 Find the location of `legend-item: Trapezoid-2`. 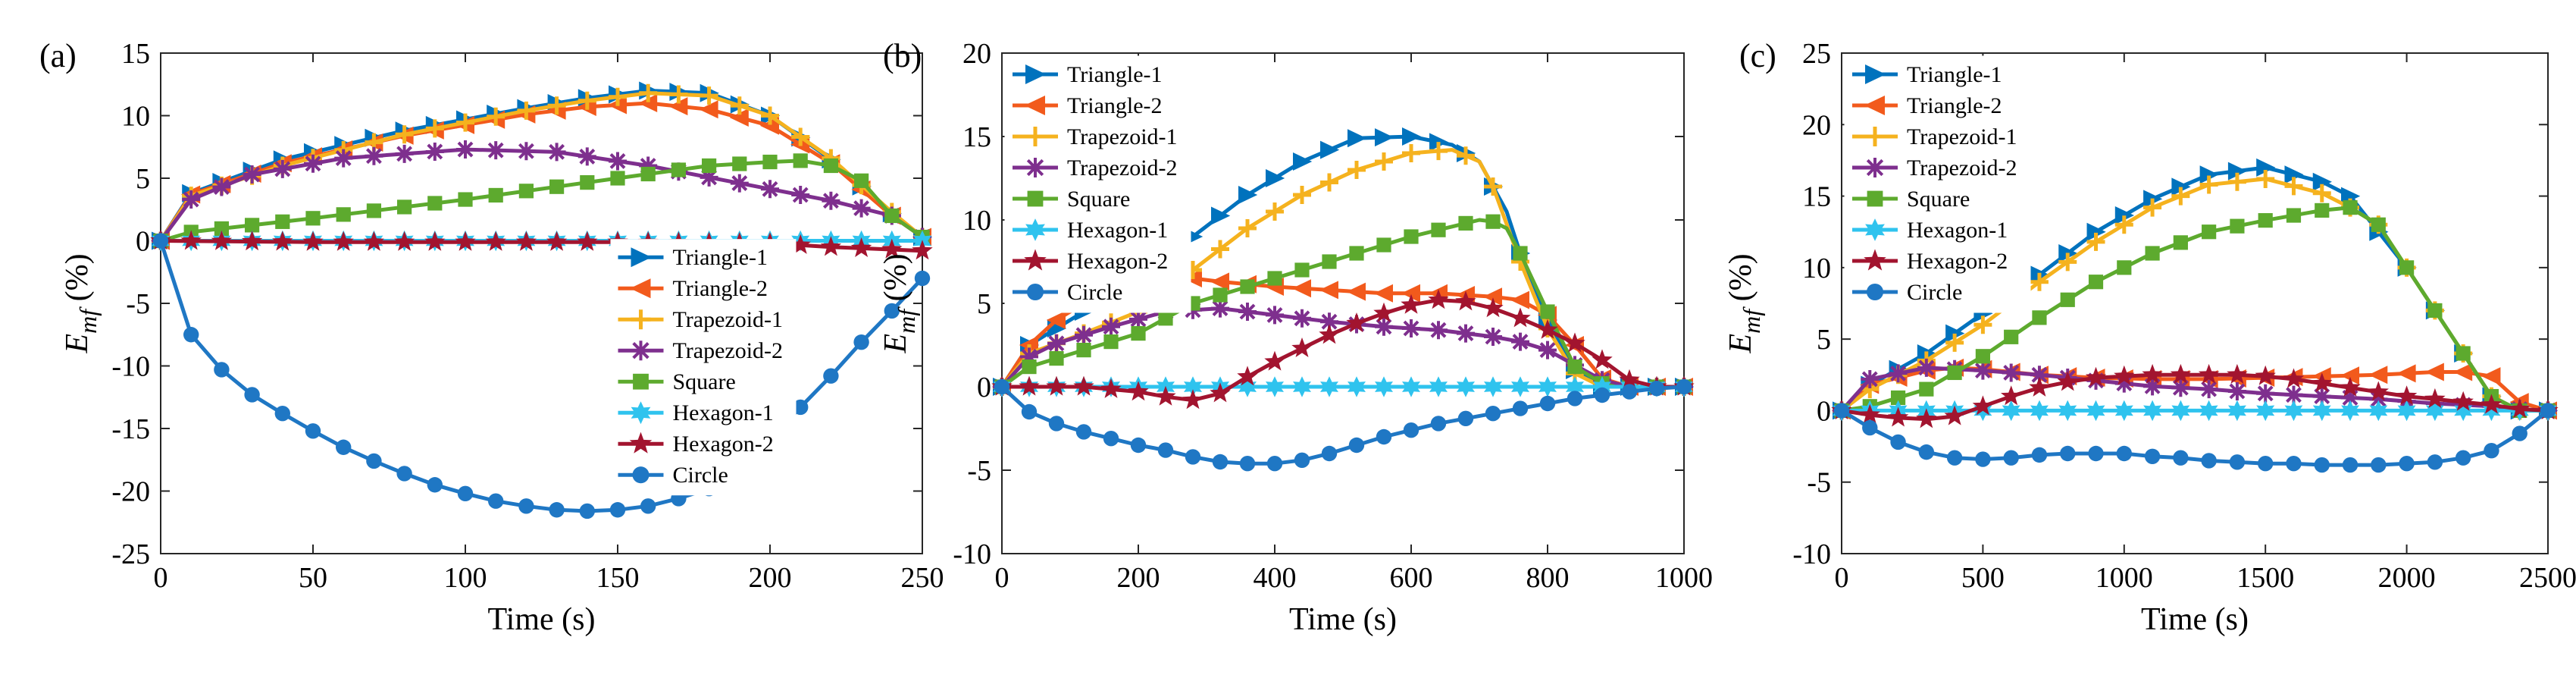

legend-item: Trapezoid-2 is located at coordinates (1095, 167).